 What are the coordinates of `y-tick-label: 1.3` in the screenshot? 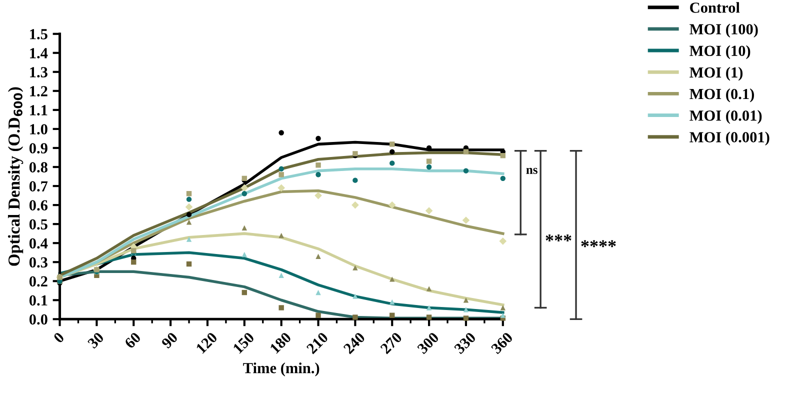 It's located at (39, 72).